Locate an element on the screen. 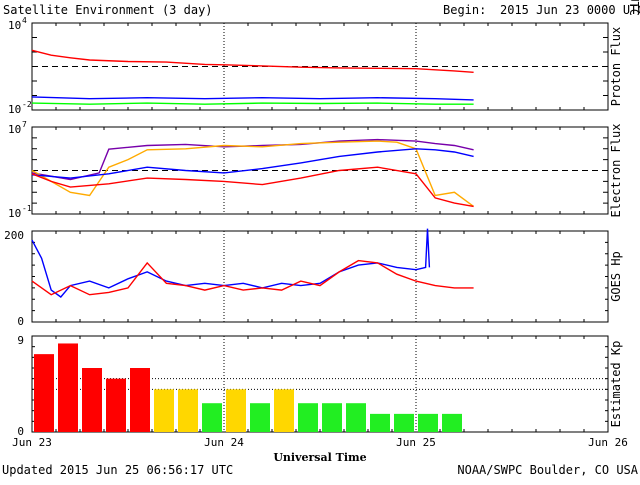 The image size is (640, 485). goes-hp-y-label: GOES Hp is located at coordinates (616, 276).